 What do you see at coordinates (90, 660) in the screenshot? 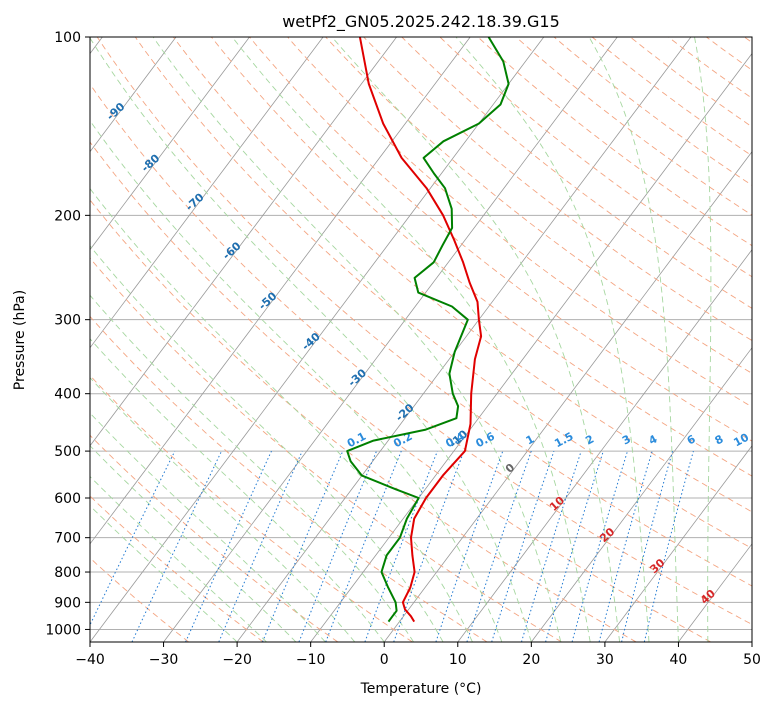
I see `x-tick-label: −40` at bounding box center [90, 660].